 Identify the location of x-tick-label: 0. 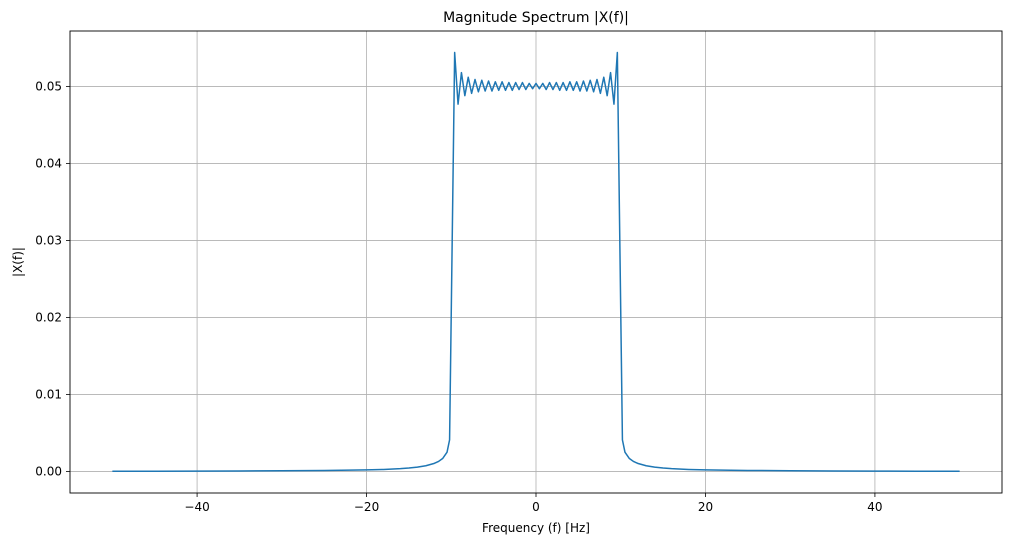
(536, 507).